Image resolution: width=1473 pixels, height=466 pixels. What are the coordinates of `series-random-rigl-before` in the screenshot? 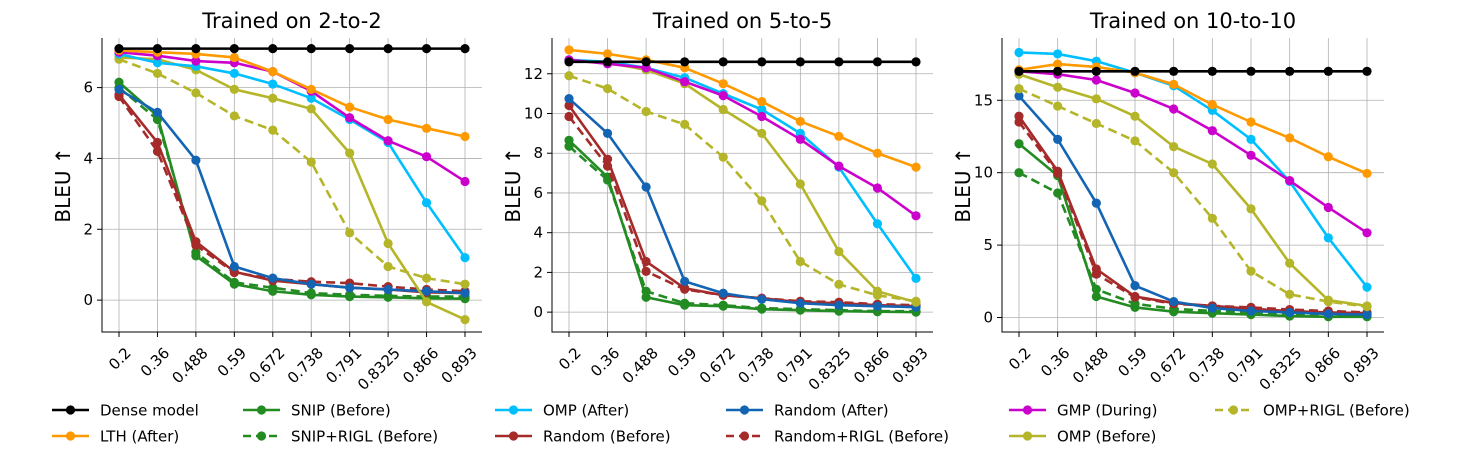 It's located at (292, 193).